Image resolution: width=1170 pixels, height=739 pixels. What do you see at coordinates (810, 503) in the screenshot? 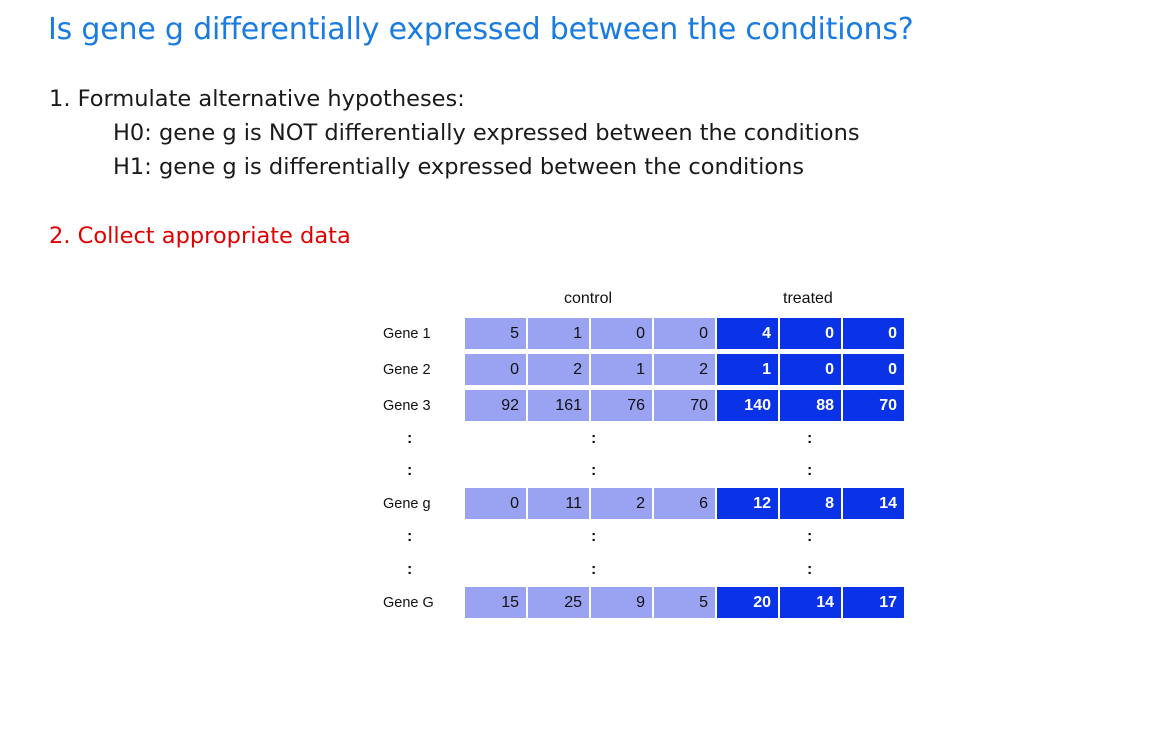
I see `count-cell: 8` at bounding box center [810, 503].